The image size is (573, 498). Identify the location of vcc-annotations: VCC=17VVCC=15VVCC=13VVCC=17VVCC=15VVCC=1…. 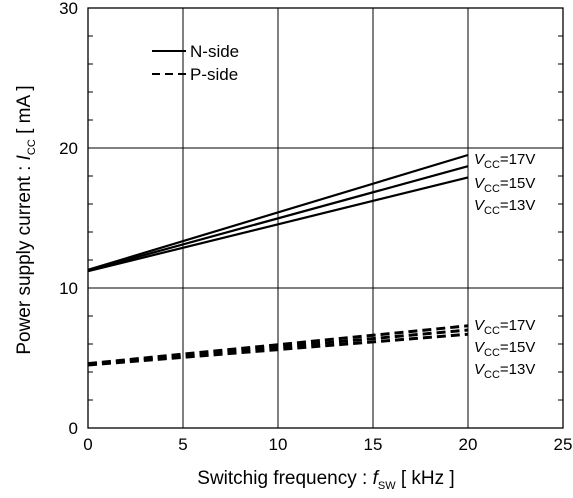
(504, 266).